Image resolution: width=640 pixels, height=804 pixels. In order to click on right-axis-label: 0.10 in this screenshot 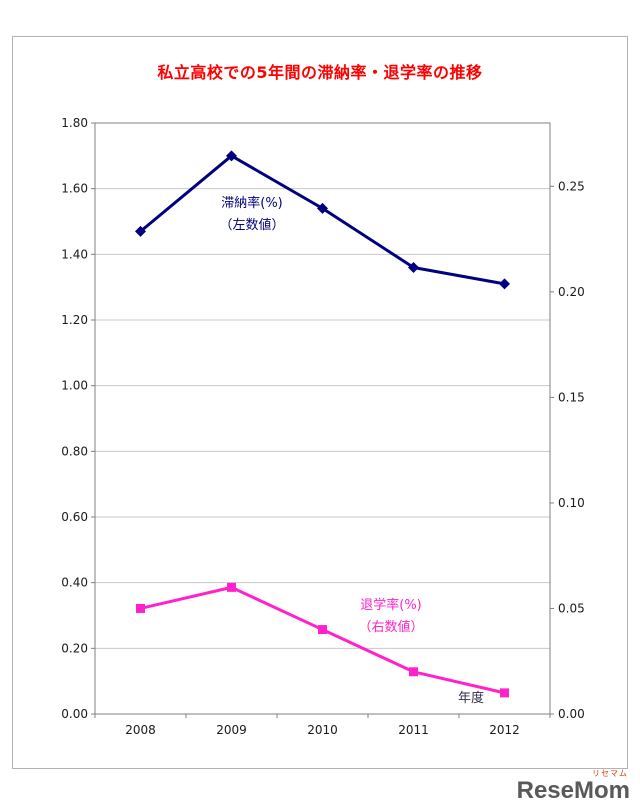, I will do `click(571, 503)`.